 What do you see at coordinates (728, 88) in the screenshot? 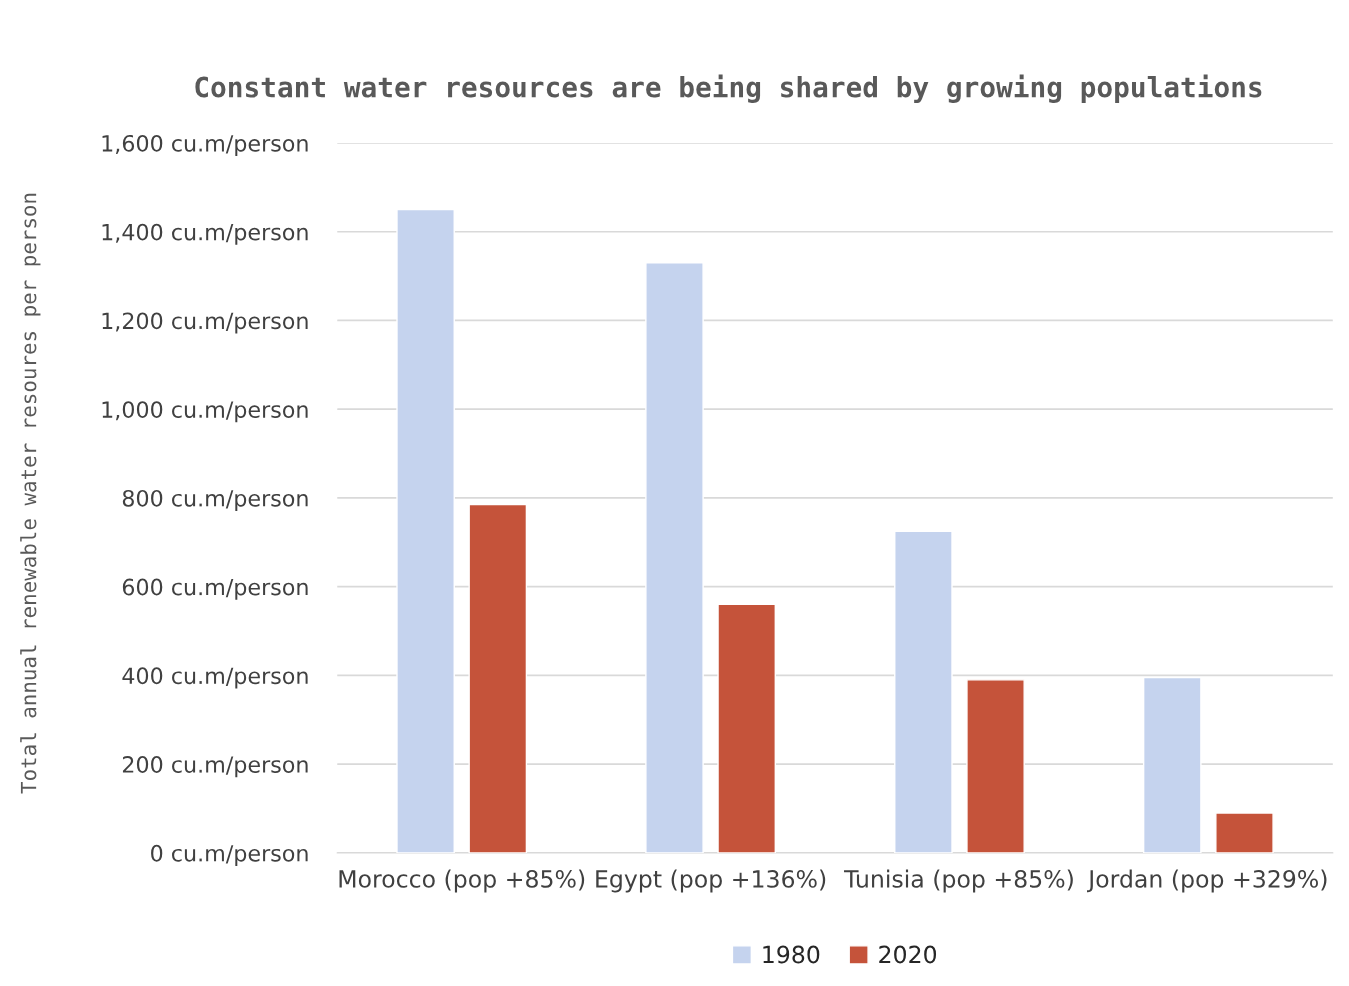
I see `chart-title: Constant water resources are being shared by growing populations` at bounding box center [728, 88].